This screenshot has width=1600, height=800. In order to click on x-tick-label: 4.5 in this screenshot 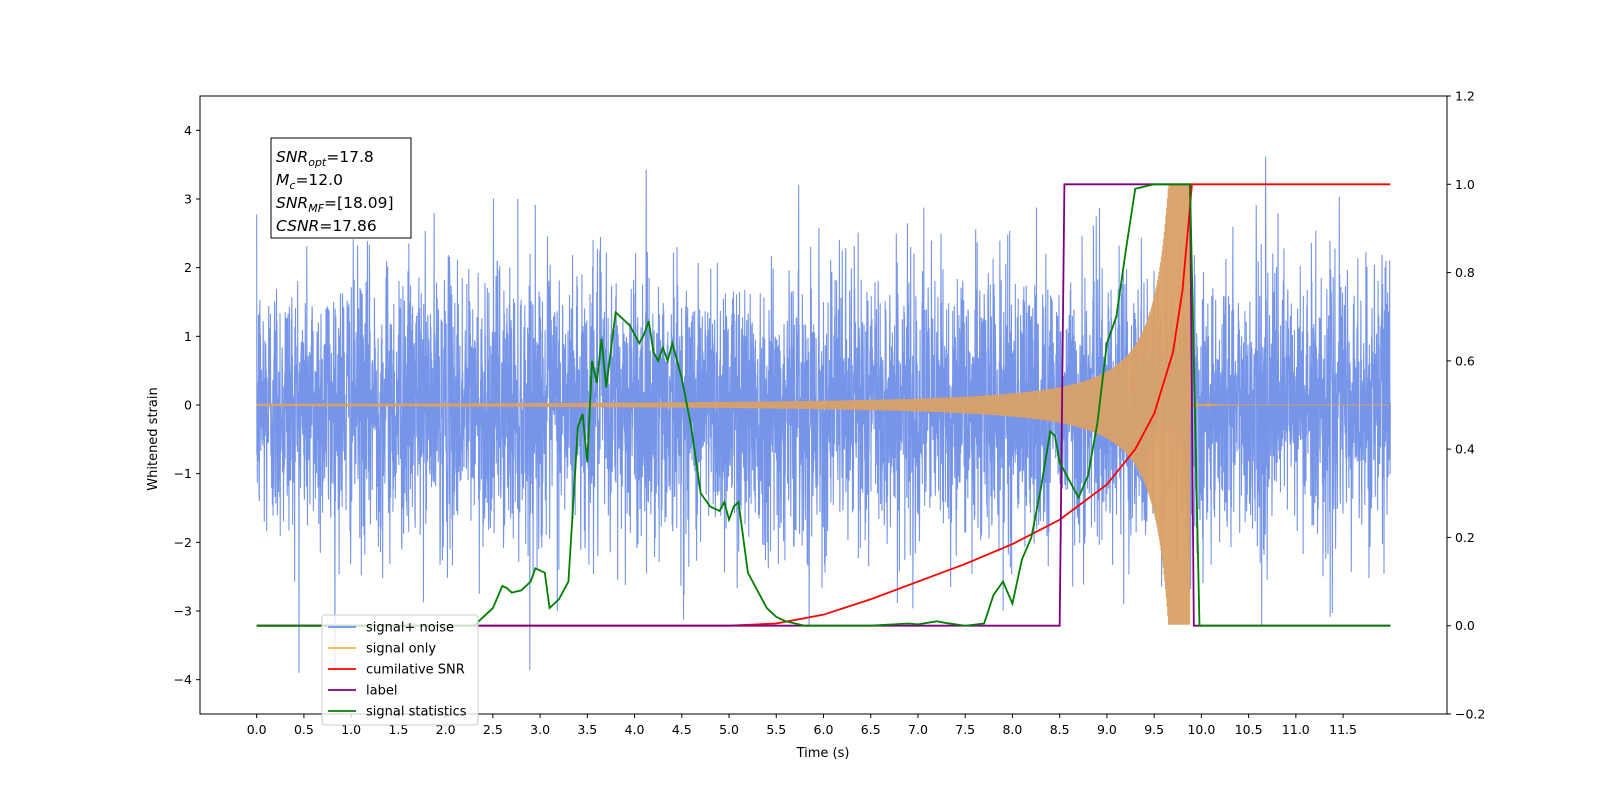, I will do `click(682, 729)`.